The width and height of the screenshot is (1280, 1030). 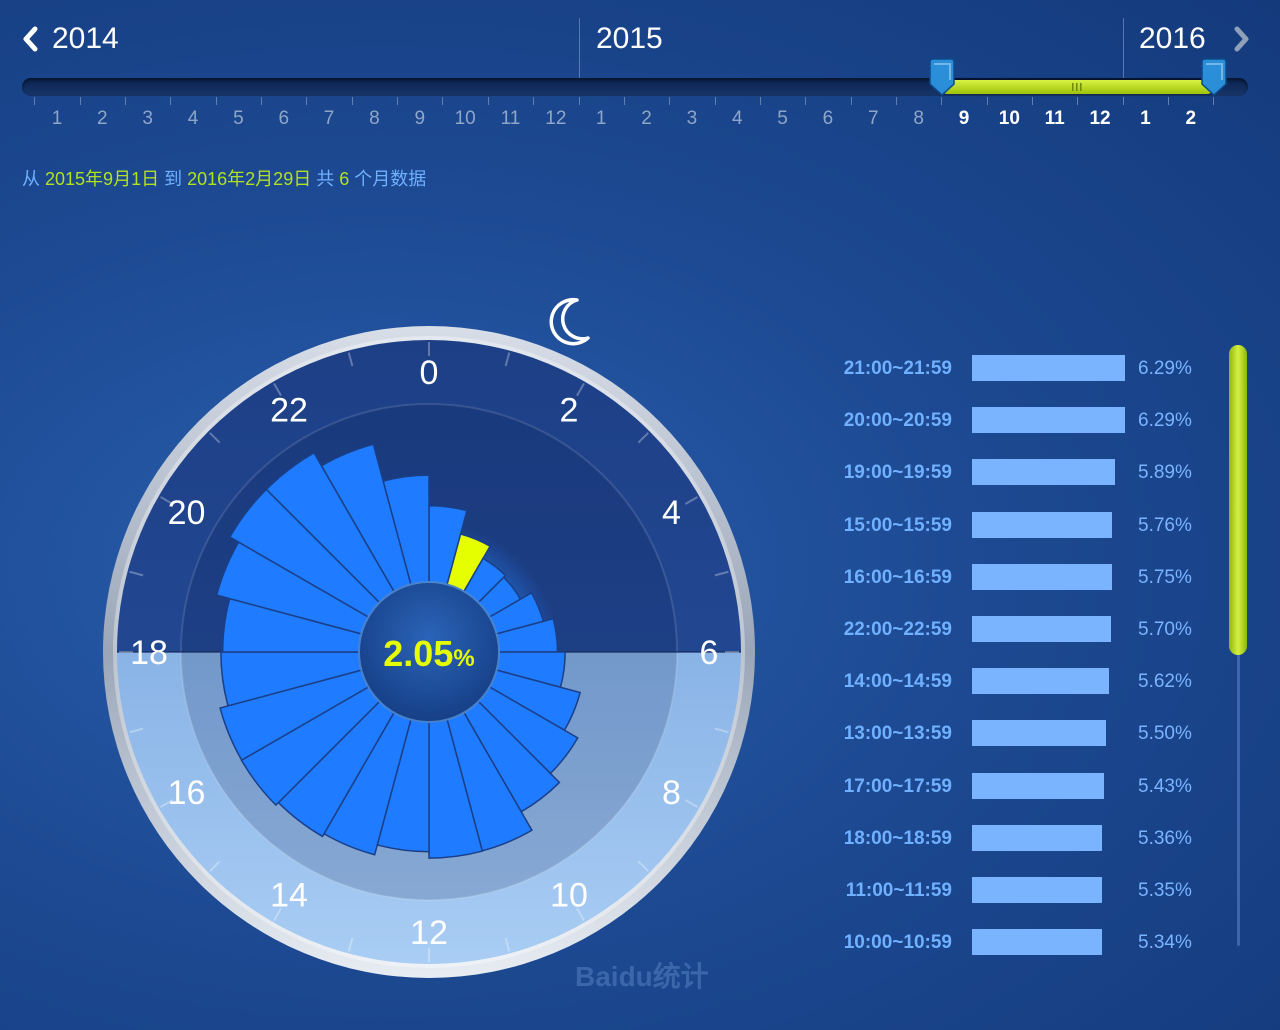 I want to click on ranking-label: 20:00~20:59, so click(x=897, y=421).